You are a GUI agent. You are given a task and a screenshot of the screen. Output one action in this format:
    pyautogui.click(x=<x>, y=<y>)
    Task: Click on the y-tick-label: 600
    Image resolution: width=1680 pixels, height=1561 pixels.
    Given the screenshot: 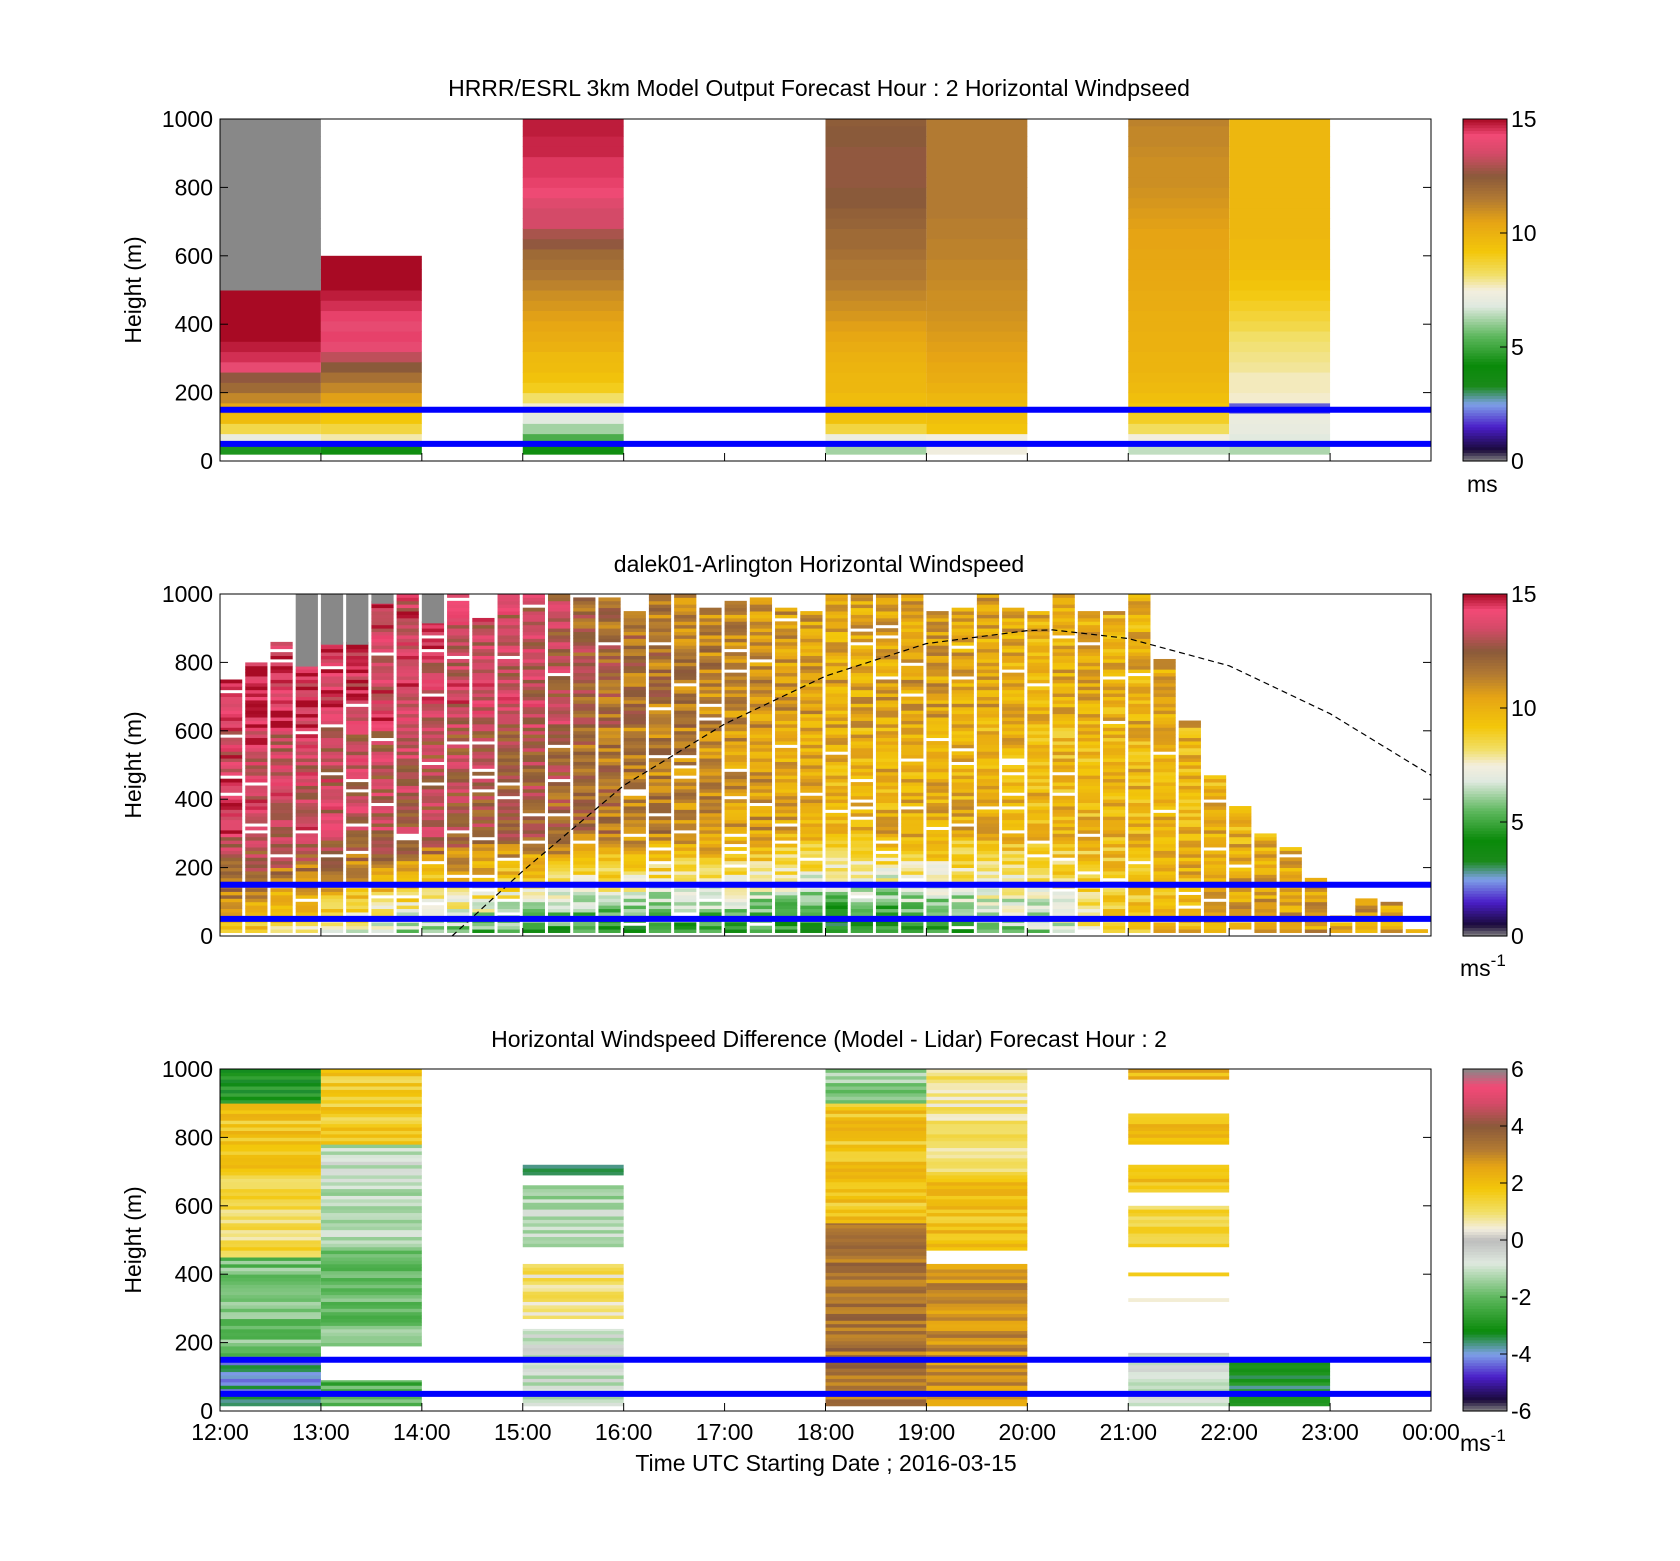 What is the action you would take?
    pyautogui.click(x=194, y=256)
    